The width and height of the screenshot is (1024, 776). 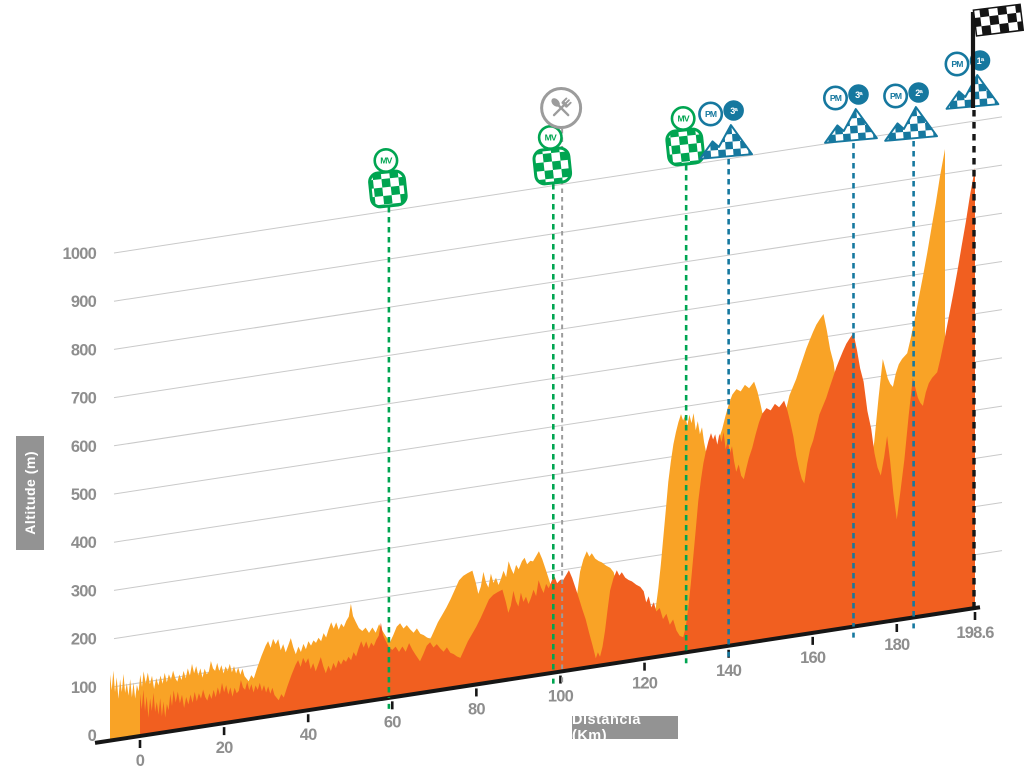 I want to click on x-axis-tick-label: 60, so click(x=392, y=722).